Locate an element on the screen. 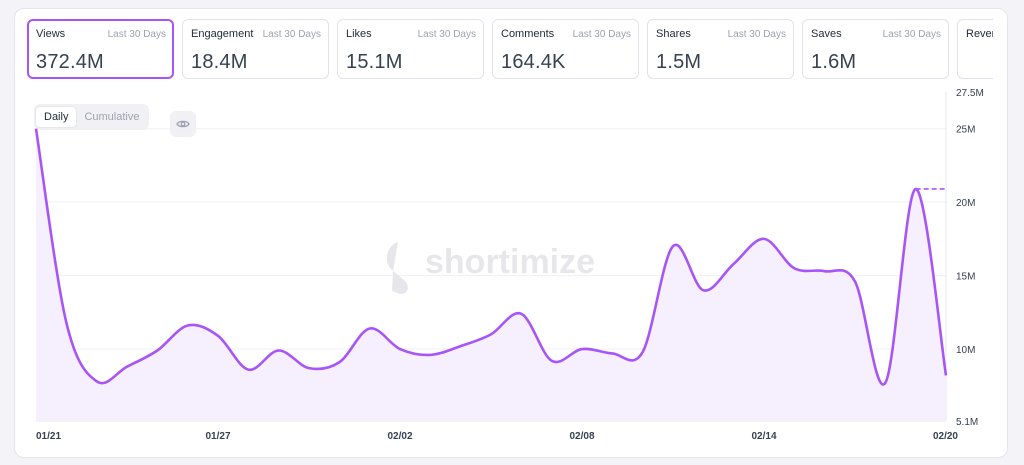 The image size is (1024, 465). metric-label: Shares is located at coordinates (673, 34).